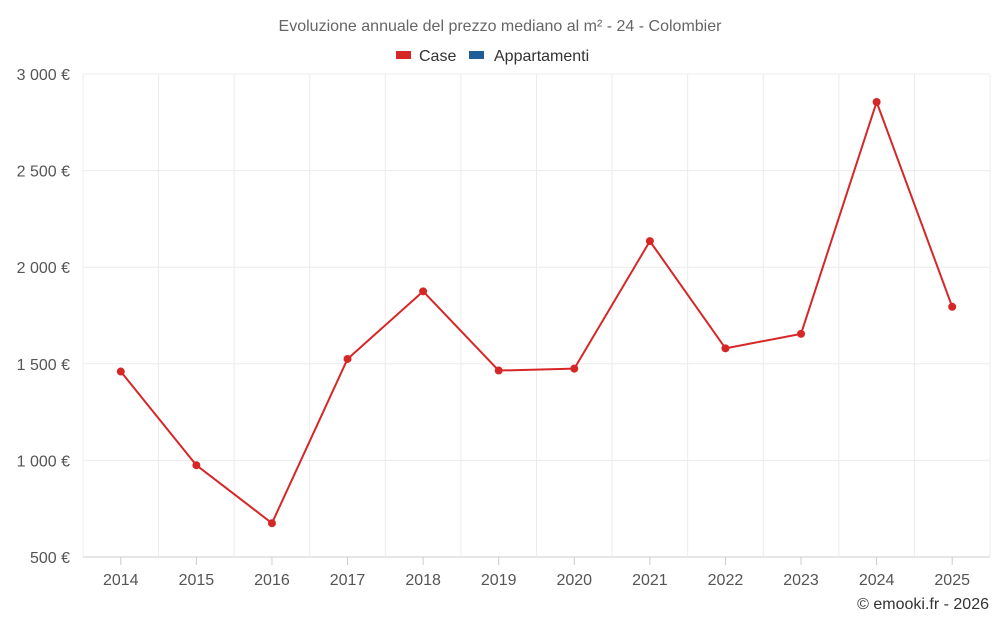 The width and height of the screenshot is (1000, 625). I want to click on legend-label-case: Case, so click(437, 56).